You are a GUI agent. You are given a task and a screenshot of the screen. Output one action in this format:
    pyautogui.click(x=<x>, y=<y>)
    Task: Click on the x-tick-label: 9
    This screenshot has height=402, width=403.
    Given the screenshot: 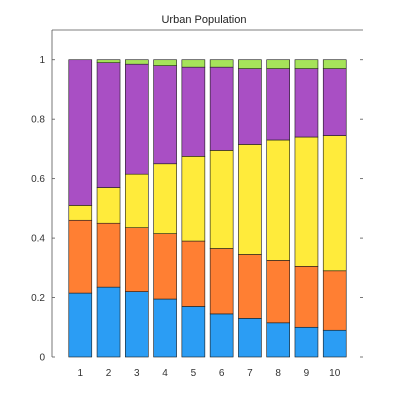 What is the action you would take?
    pyautogui.click(x=307, y=373)
    